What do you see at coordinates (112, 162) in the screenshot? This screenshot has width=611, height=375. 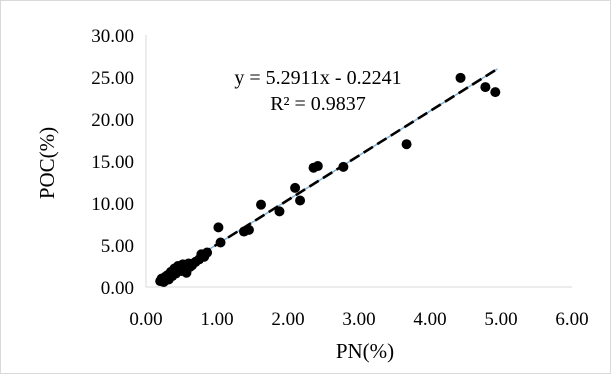 I see `y-tick-label: 15.00` at bounding box center [112, 162].